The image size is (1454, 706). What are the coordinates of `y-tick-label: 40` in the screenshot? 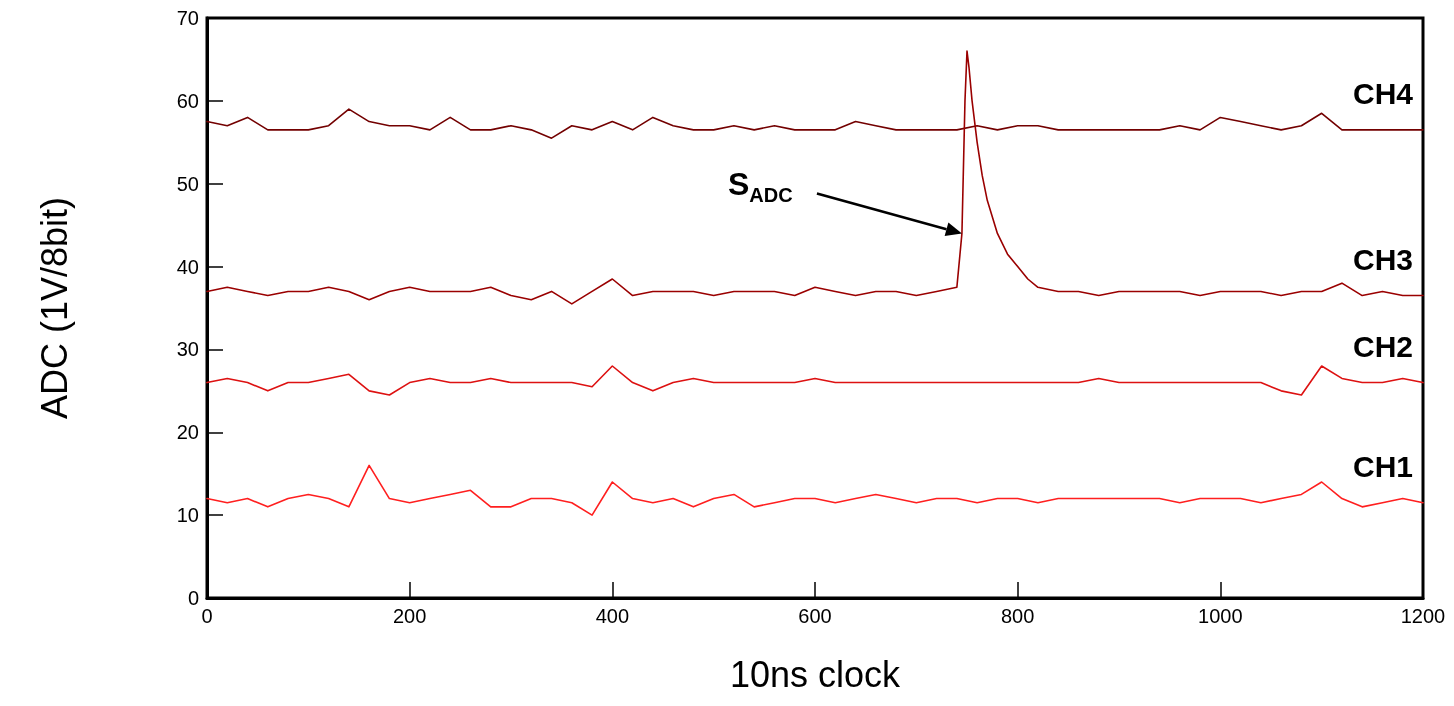 It's located at (187, 266).